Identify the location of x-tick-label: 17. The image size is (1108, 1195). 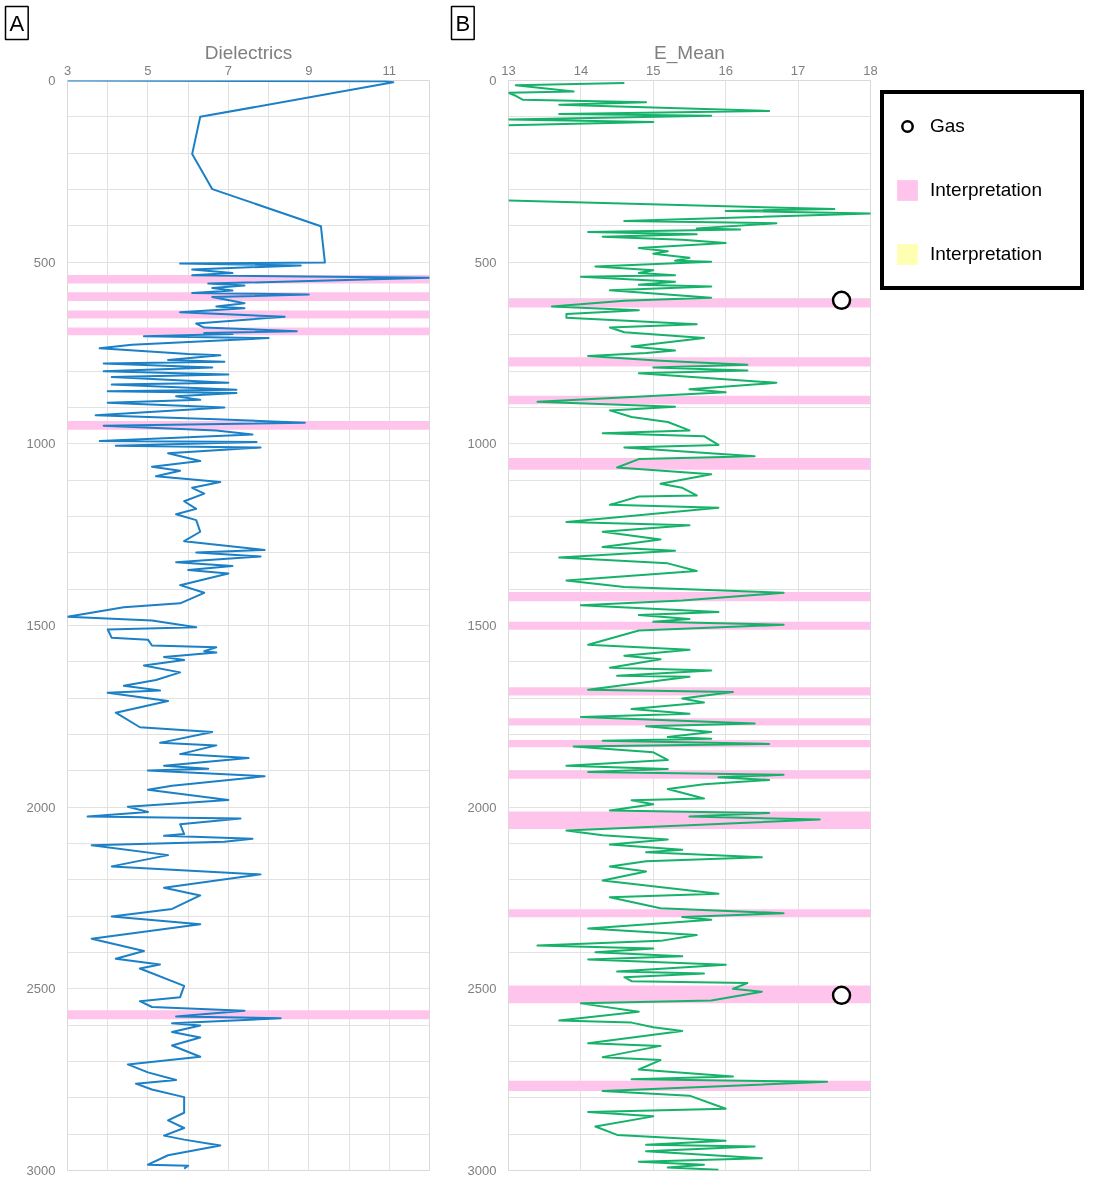
(798, 70).